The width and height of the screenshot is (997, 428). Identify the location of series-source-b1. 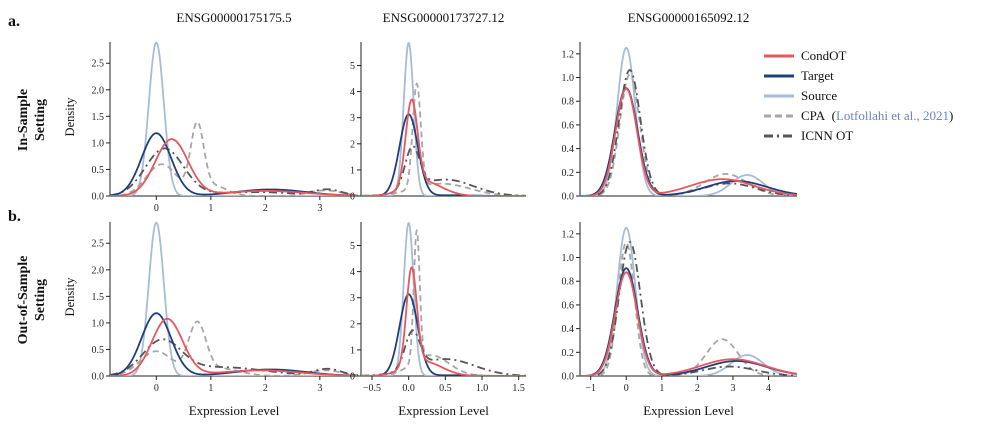
(234, 298).